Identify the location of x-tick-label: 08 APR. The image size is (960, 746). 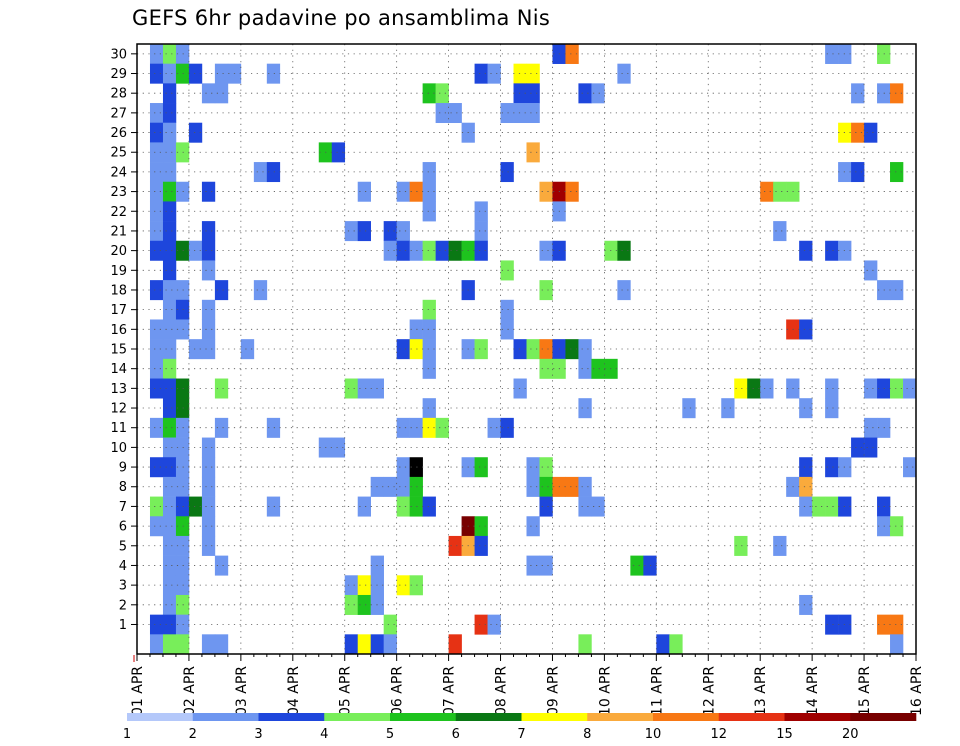
(502, 691).